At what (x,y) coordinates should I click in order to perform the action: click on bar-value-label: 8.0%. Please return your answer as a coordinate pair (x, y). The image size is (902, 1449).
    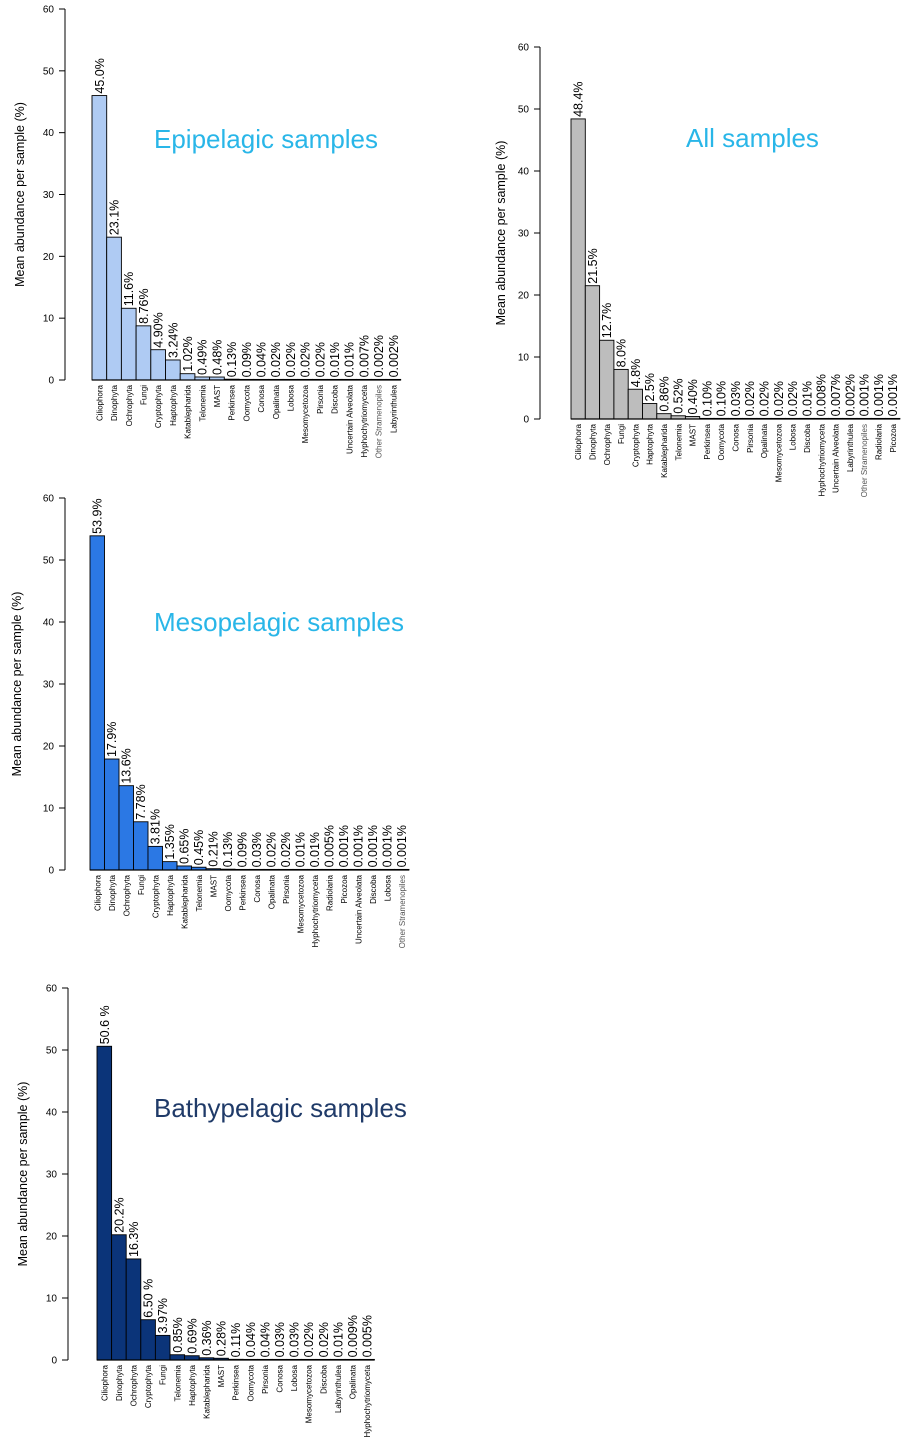
    Looking at the image, I should click on (622, 353).